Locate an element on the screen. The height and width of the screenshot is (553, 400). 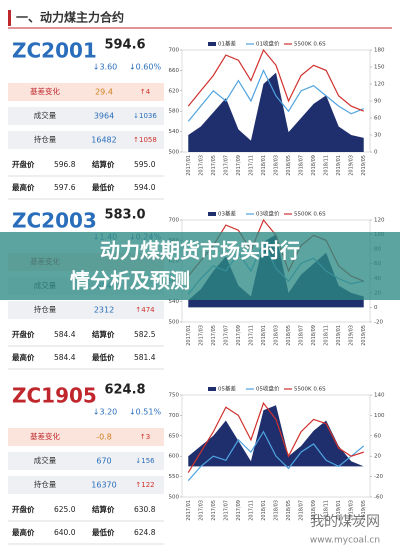
y-tick-label: 580 is located at coordinates (174, 112).